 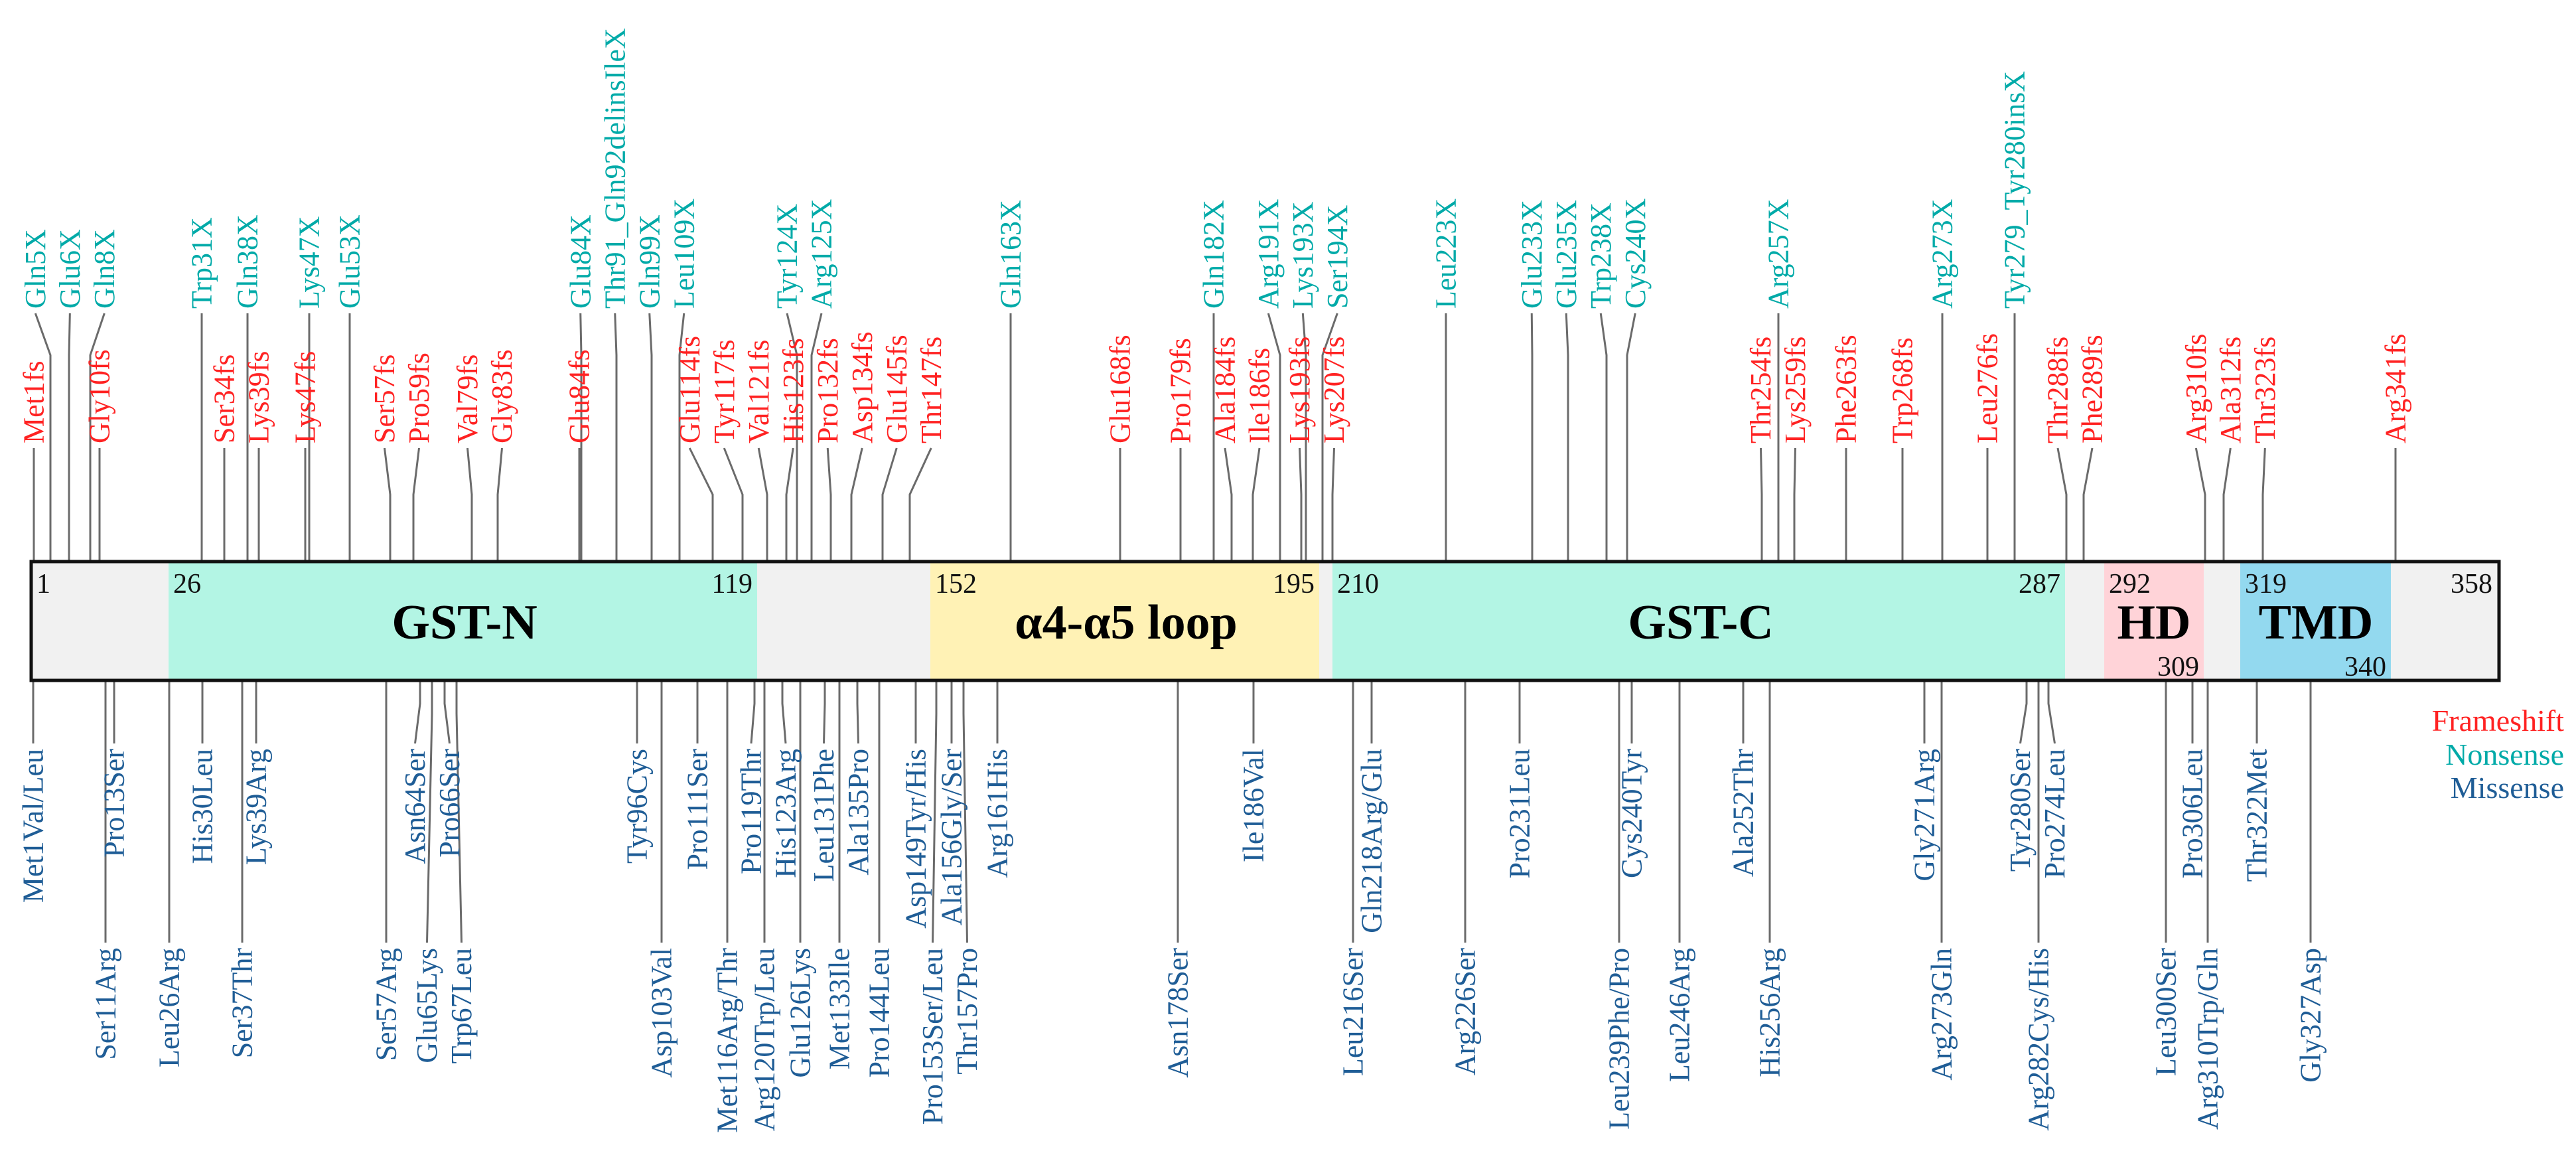 What do you see at coordinates (732, 584) in the screenshot?
I see `domain-end-number: 119` at bounding box center [732, 584].